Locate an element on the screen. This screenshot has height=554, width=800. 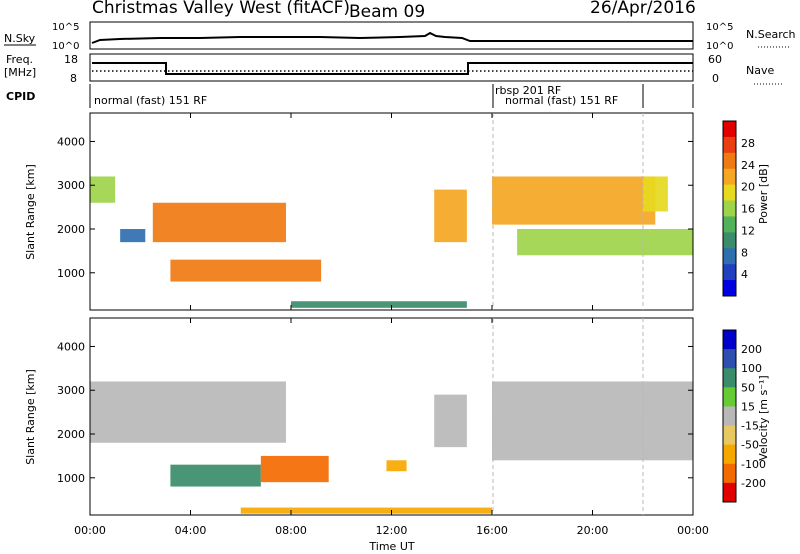
power-colorbar-tick-label: 12 is located at coordinates (748, 230).